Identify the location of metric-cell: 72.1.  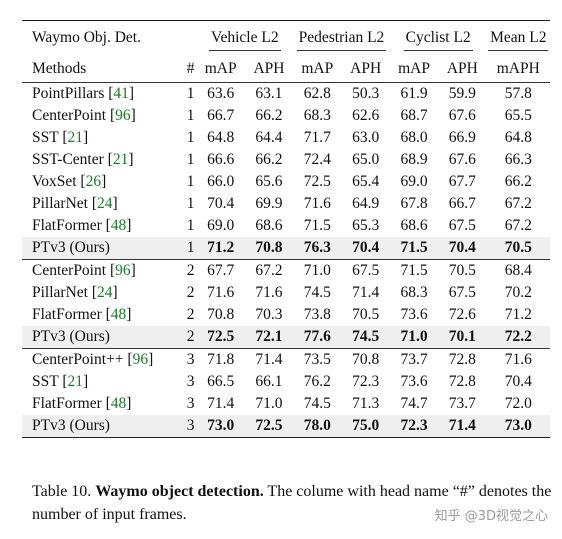
(269, 337).